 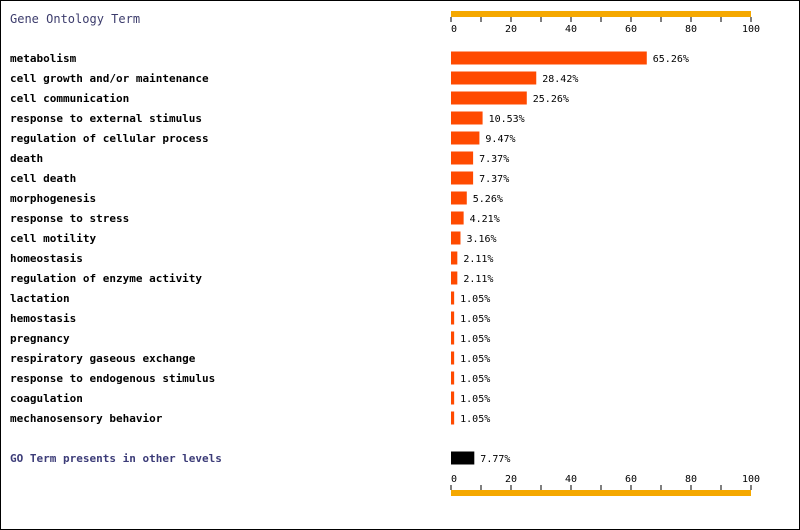 I want to click on bar-row: respiratory gaseous exchange 1.05%, so click(x=250, y=358).